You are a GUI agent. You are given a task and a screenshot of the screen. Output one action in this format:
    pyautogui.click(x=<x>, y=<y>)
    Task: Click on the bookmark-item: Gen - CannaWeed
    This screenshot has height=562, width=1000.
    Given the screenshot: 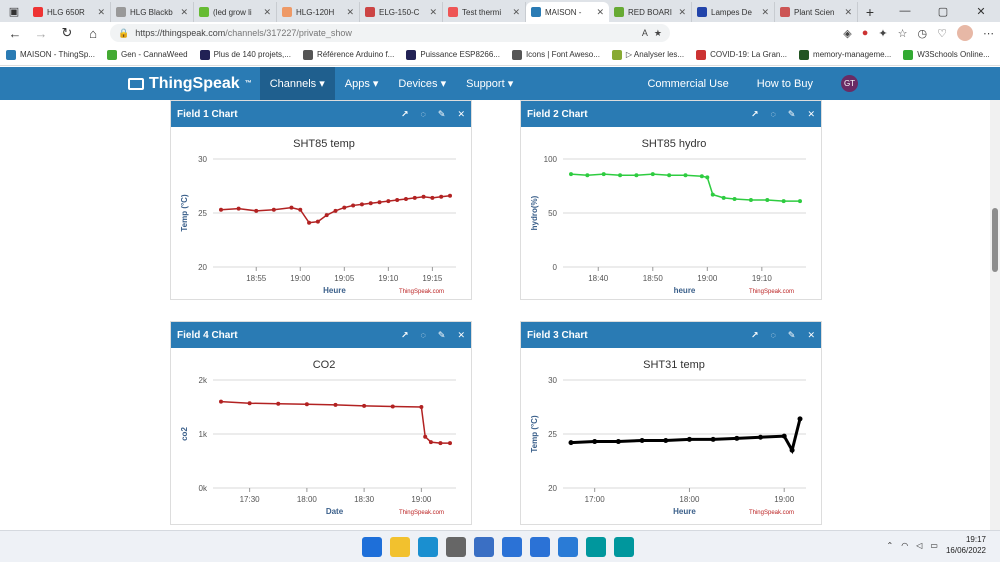 What is the action you would take?
    pyautogui.click(x=147, y=54)
    